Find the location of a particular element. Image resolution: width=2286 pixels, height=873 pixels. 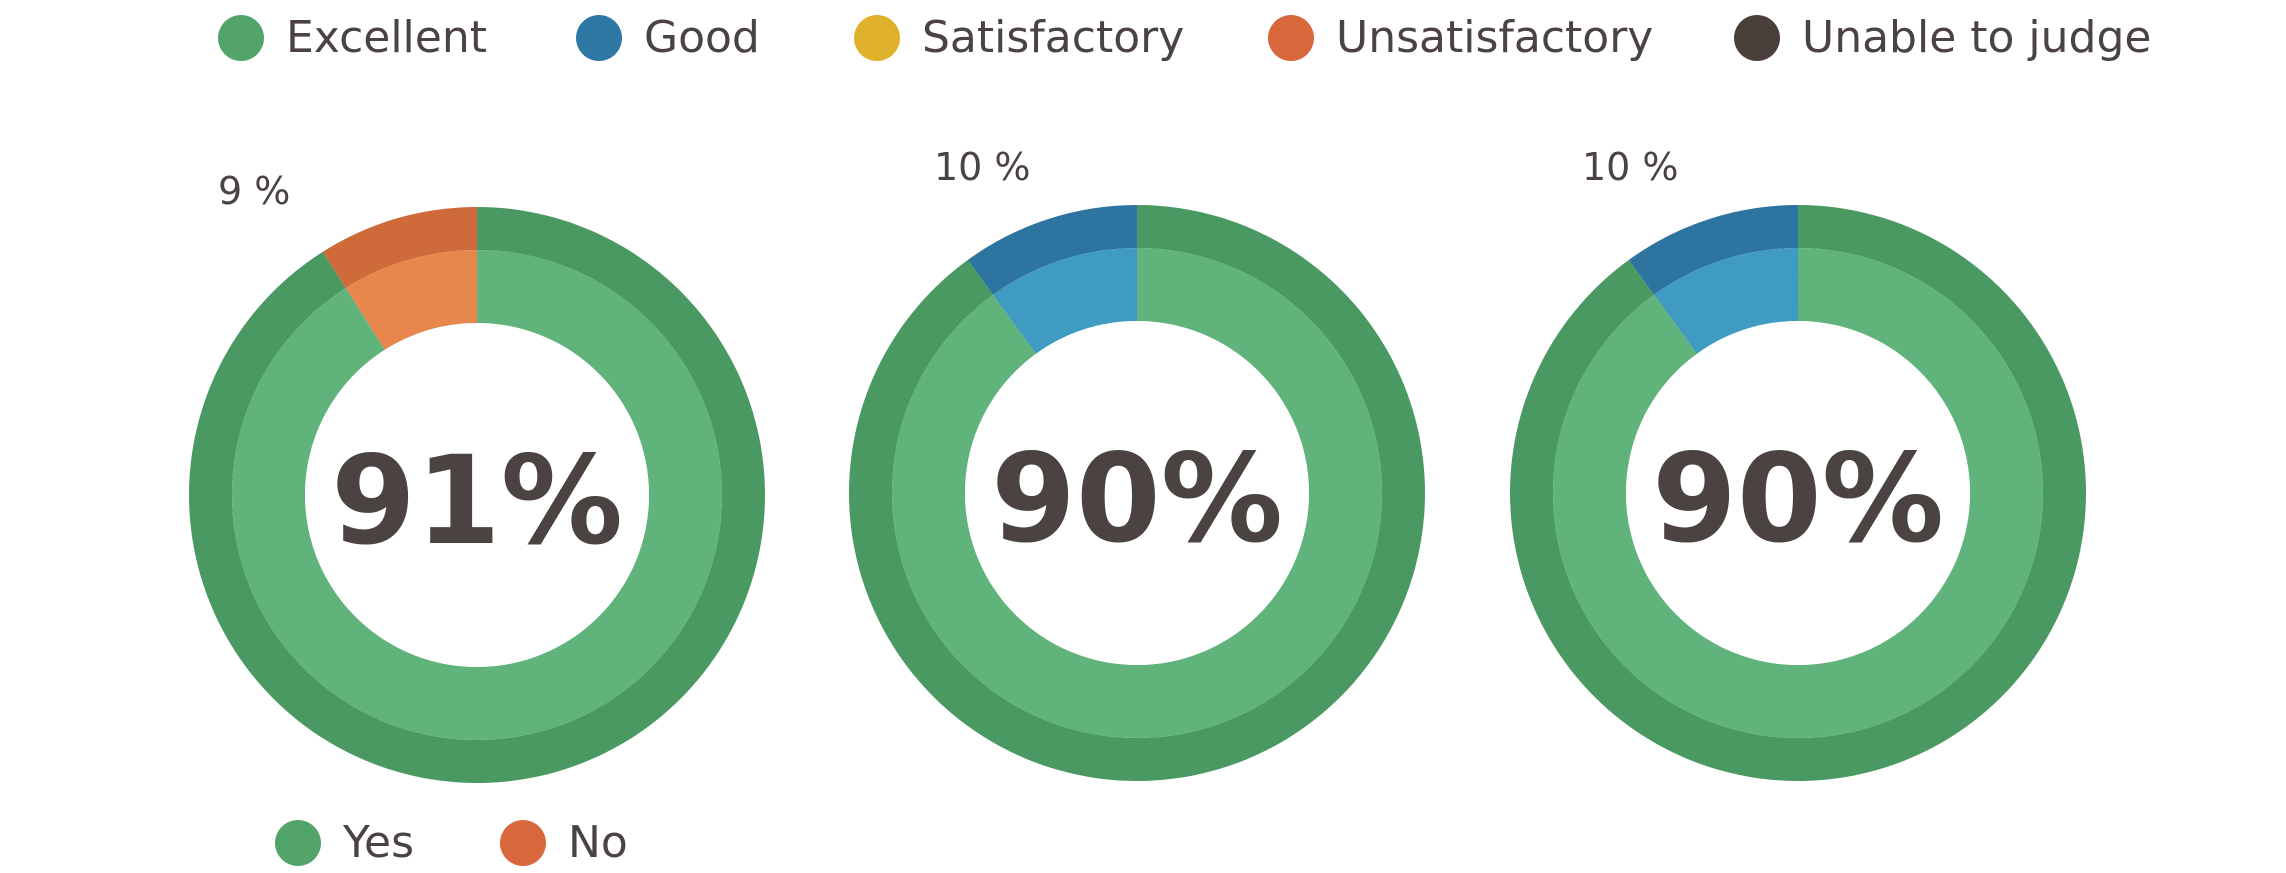

legend-swatch-yes is located at coordinates (298, 843).